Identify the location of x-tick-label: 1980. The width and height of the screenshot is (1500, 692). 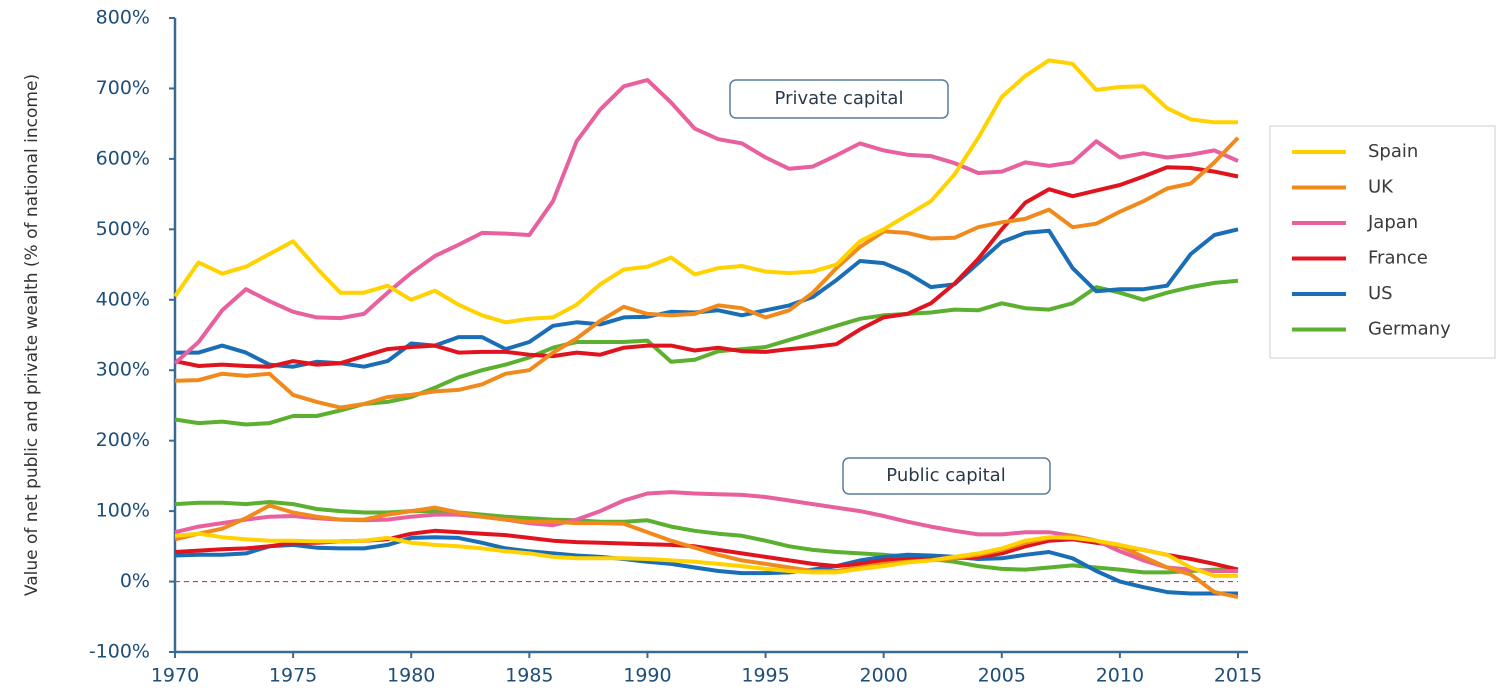
(411, 676).